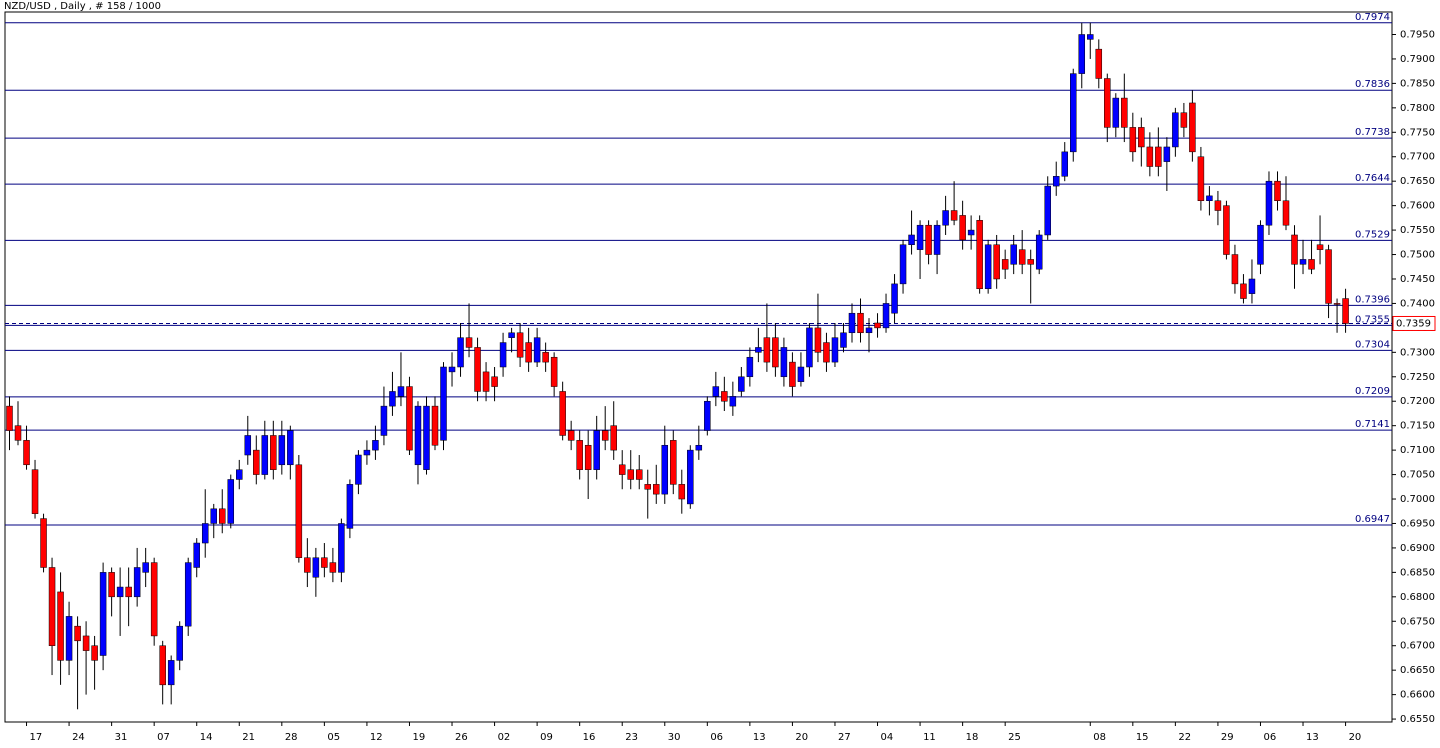  Describe the element at coordinates (972, 737) in the screenshot. I see `x-tick-label: 18` at that location.